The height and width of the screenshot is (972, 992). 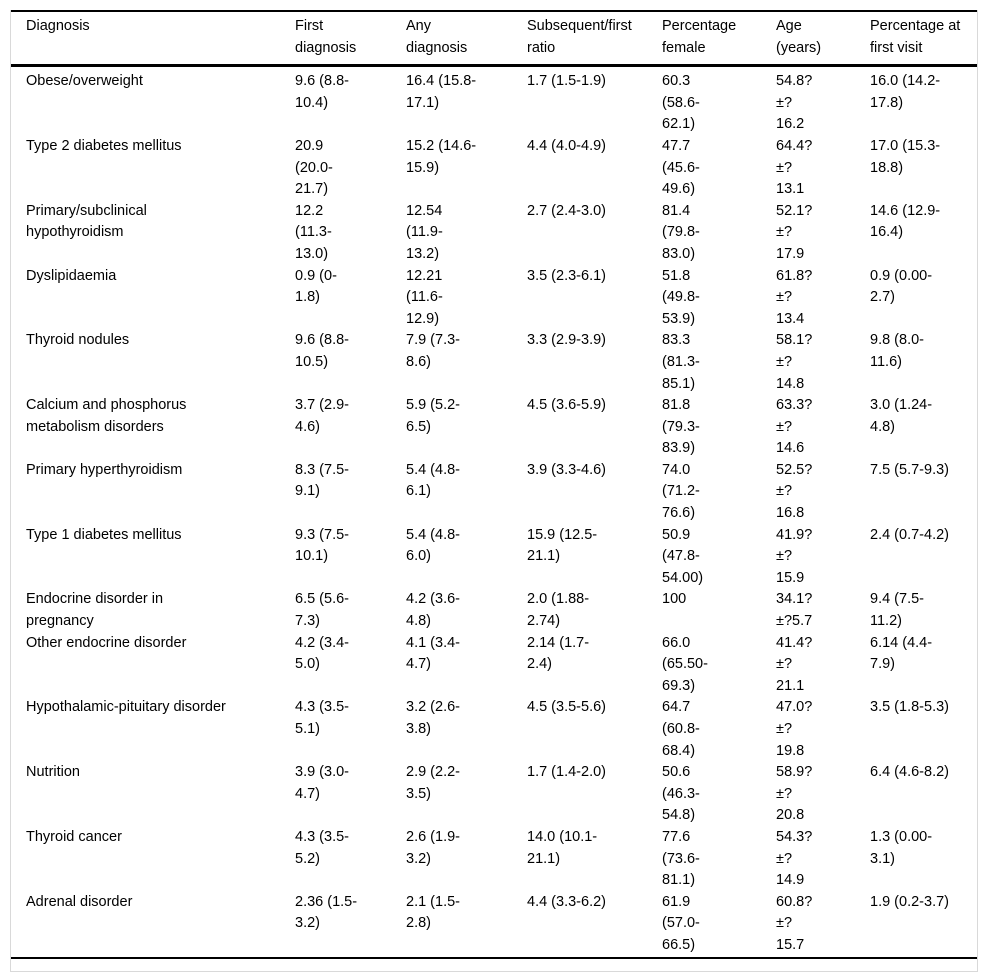 I want to click on value-cell: 9.4 (7.5- 11.2), so click(x=897, y=610).